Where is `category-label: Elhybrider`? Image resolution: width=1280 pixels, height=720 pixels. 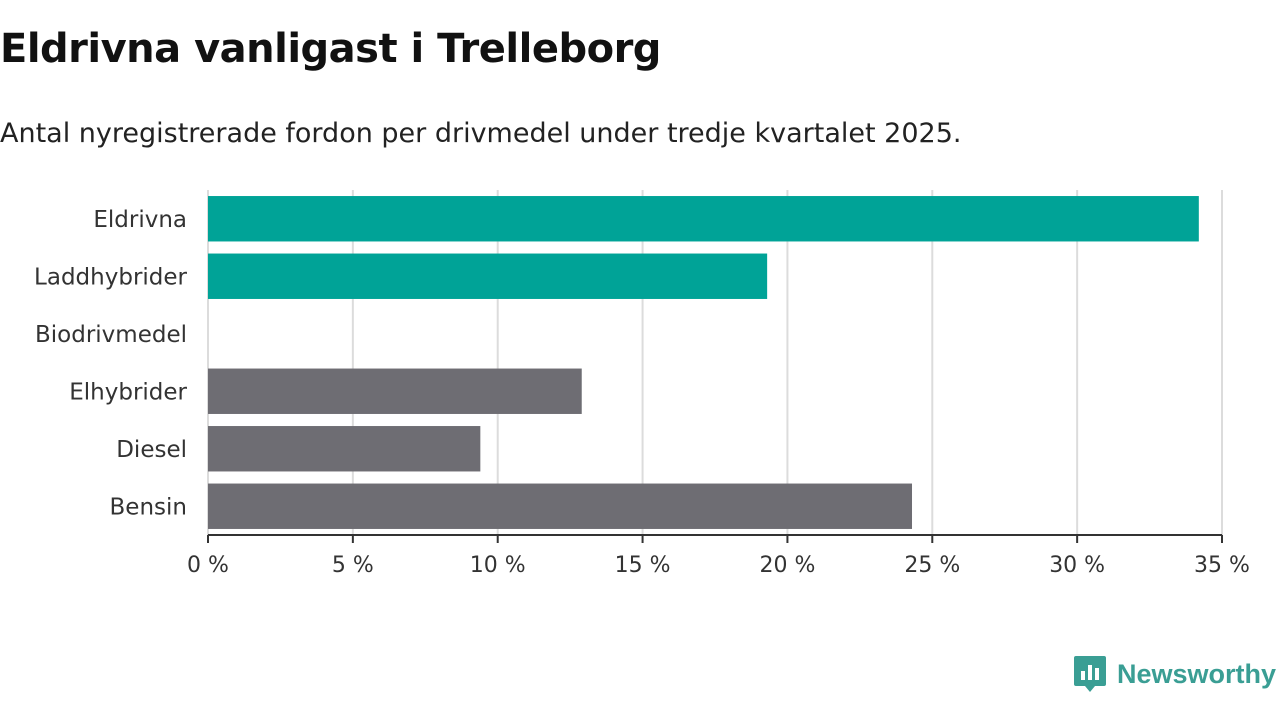 category-label: Elhybrider is located at coordinates (128, 392).